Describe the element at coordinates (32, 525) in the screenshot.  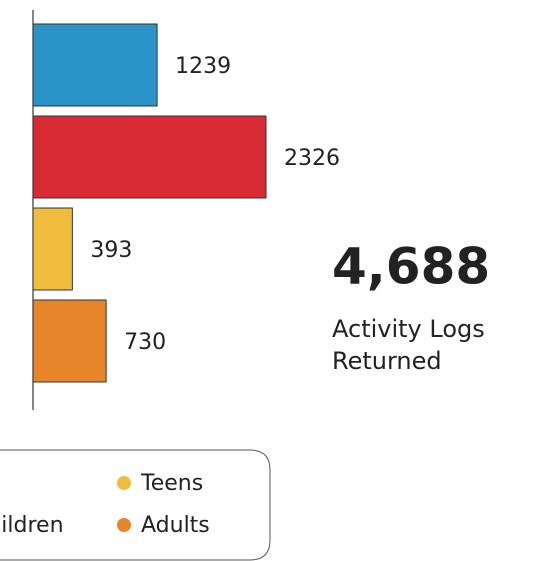
I see `legend-label: Children` at that location.